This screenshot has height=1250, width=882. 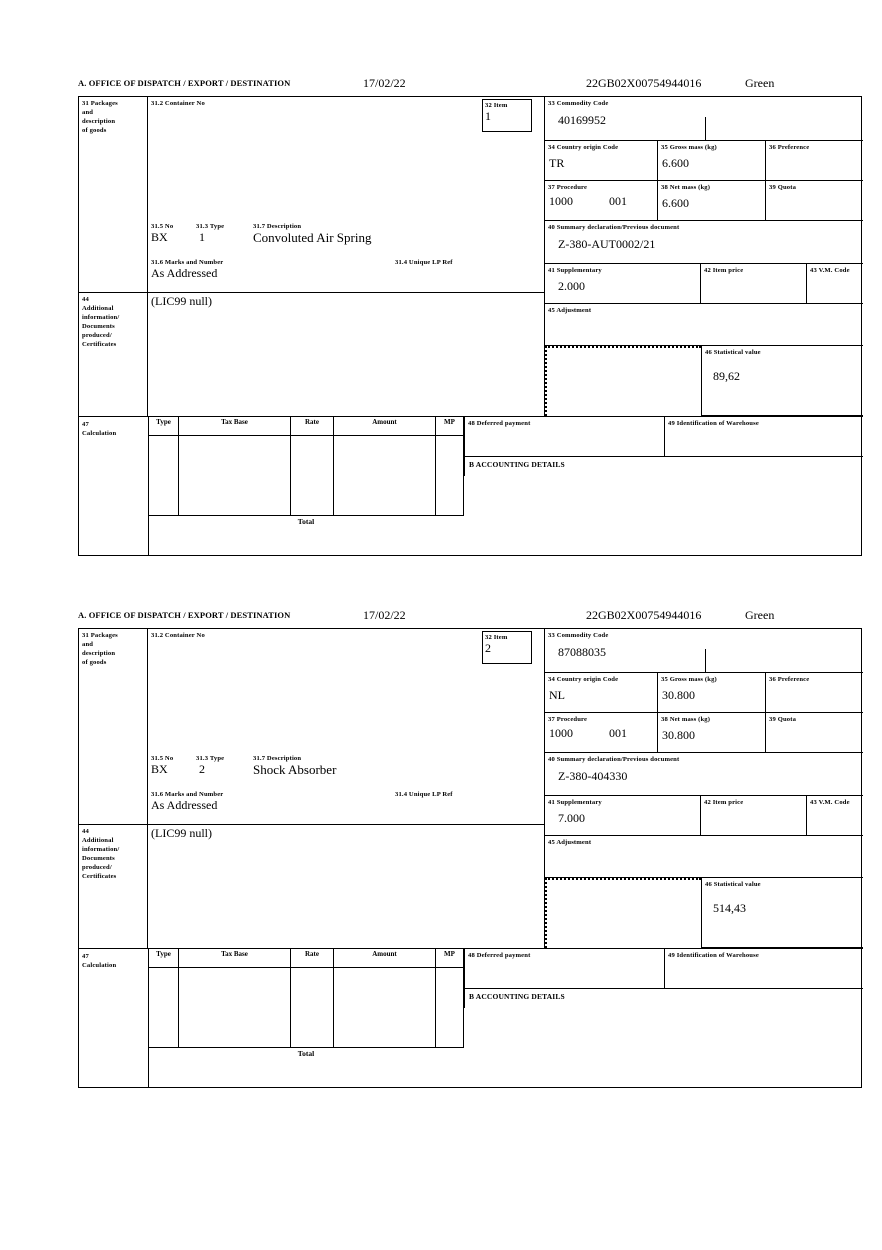 I want to click on box39-value, so click(x=814, y=726).